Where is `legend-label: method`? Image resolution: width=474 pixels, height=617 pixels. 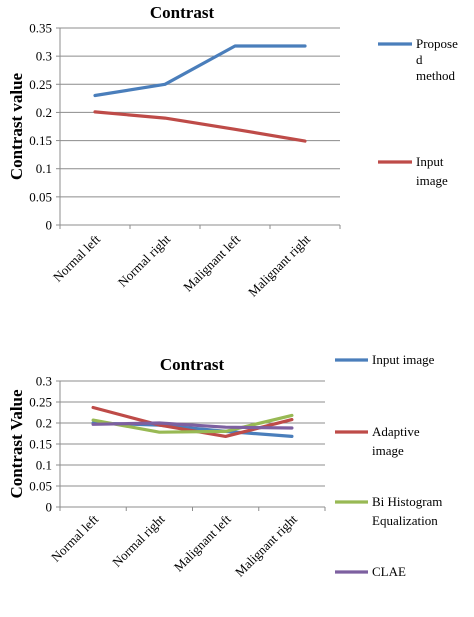 legend-label: method is located at coordinates (435, 75).